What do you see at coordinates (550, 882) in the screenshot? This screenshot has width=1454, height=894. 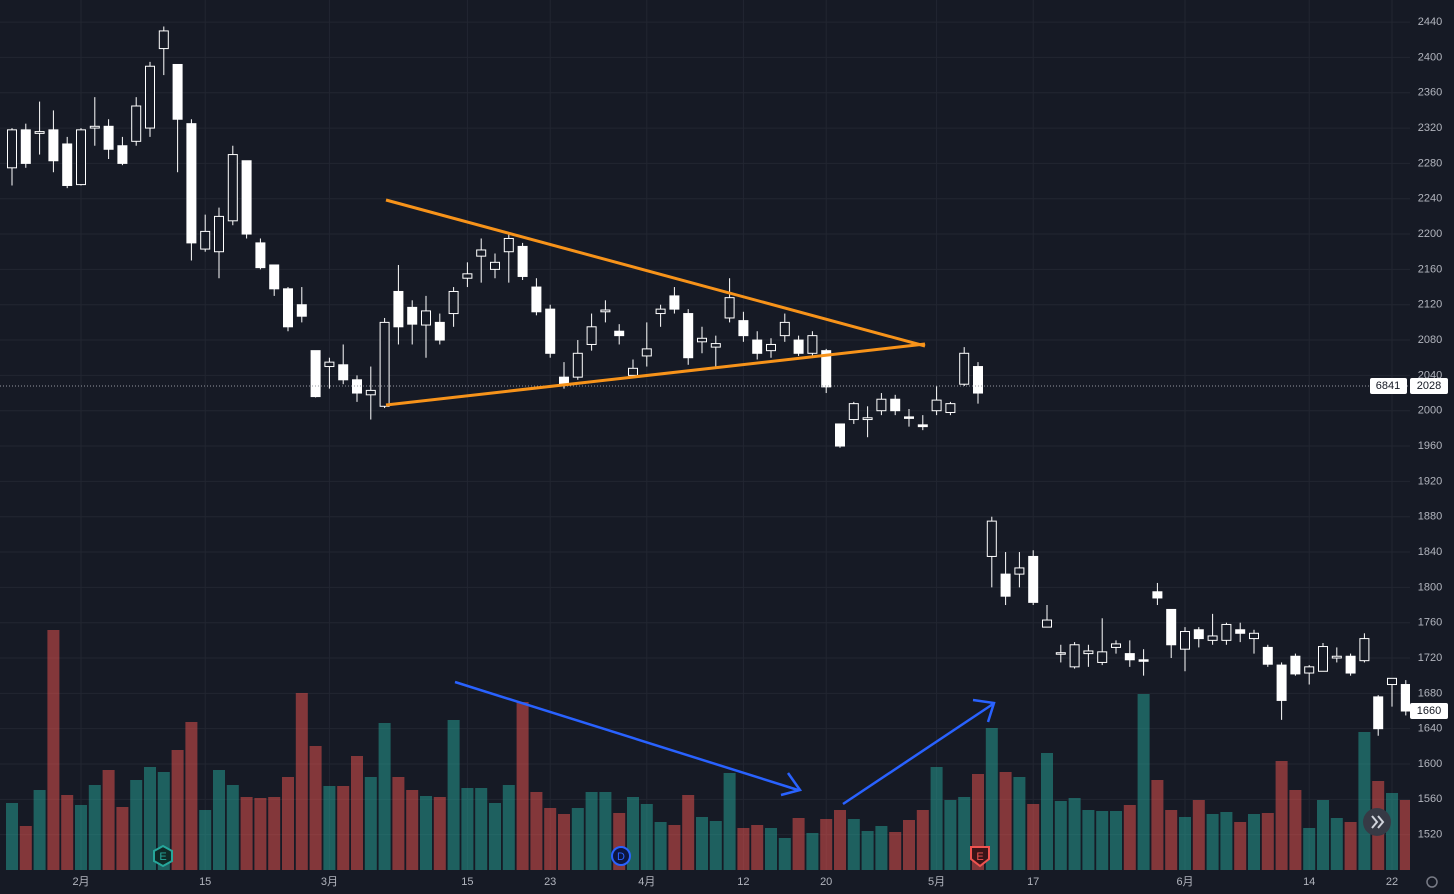 I see `x-tick-label: 23` at bounding box center [550, 882].